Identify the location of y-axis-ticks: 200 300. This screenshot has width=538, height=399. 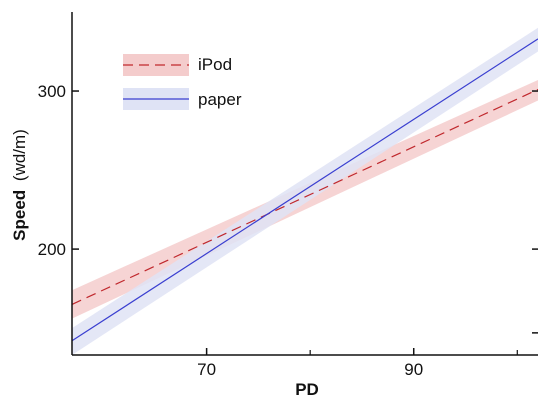
(58, 170).